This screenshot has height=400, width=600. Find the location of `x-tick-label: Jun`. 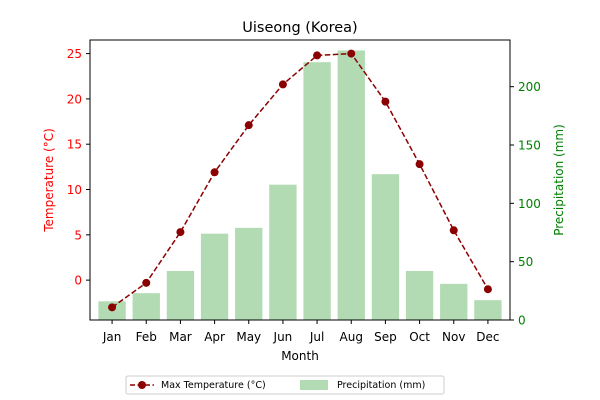

x-tick-label: Jun is located at coordinates (283, 337).